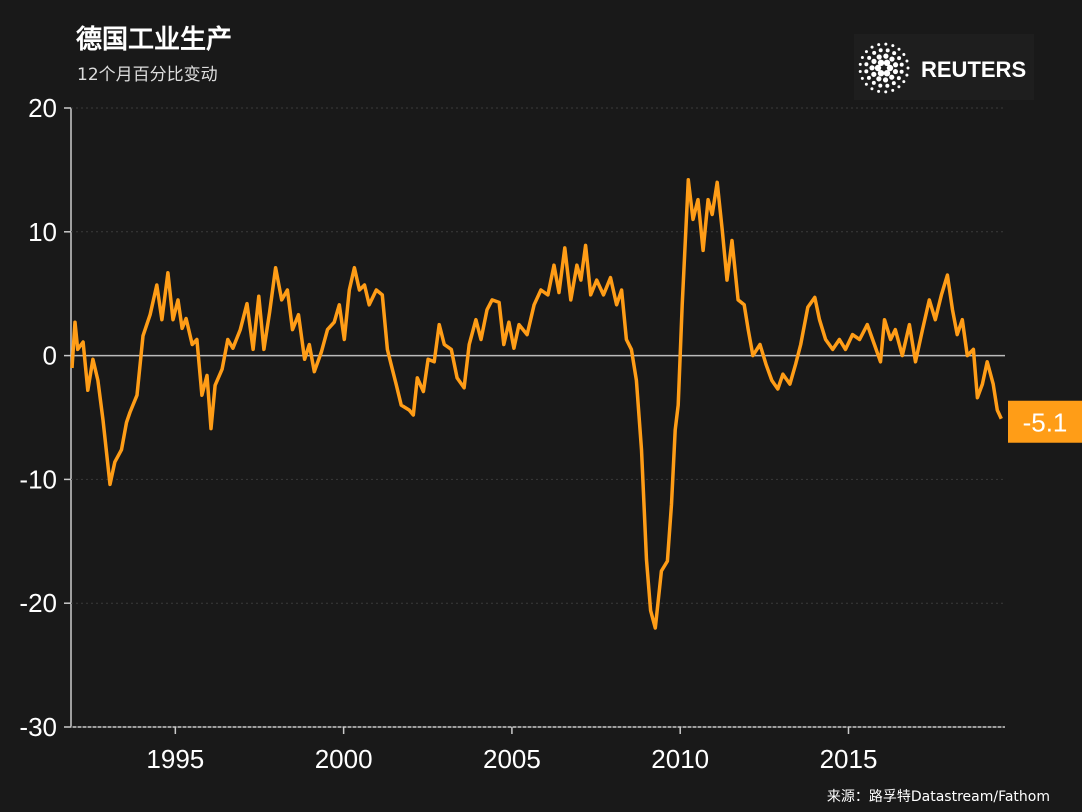 This screenshot has height=812, width=1082. What do you see at coordinates (42, 232) in the screenshot?
I see `y-tick-label: 10` at bounding box center [42, 232].